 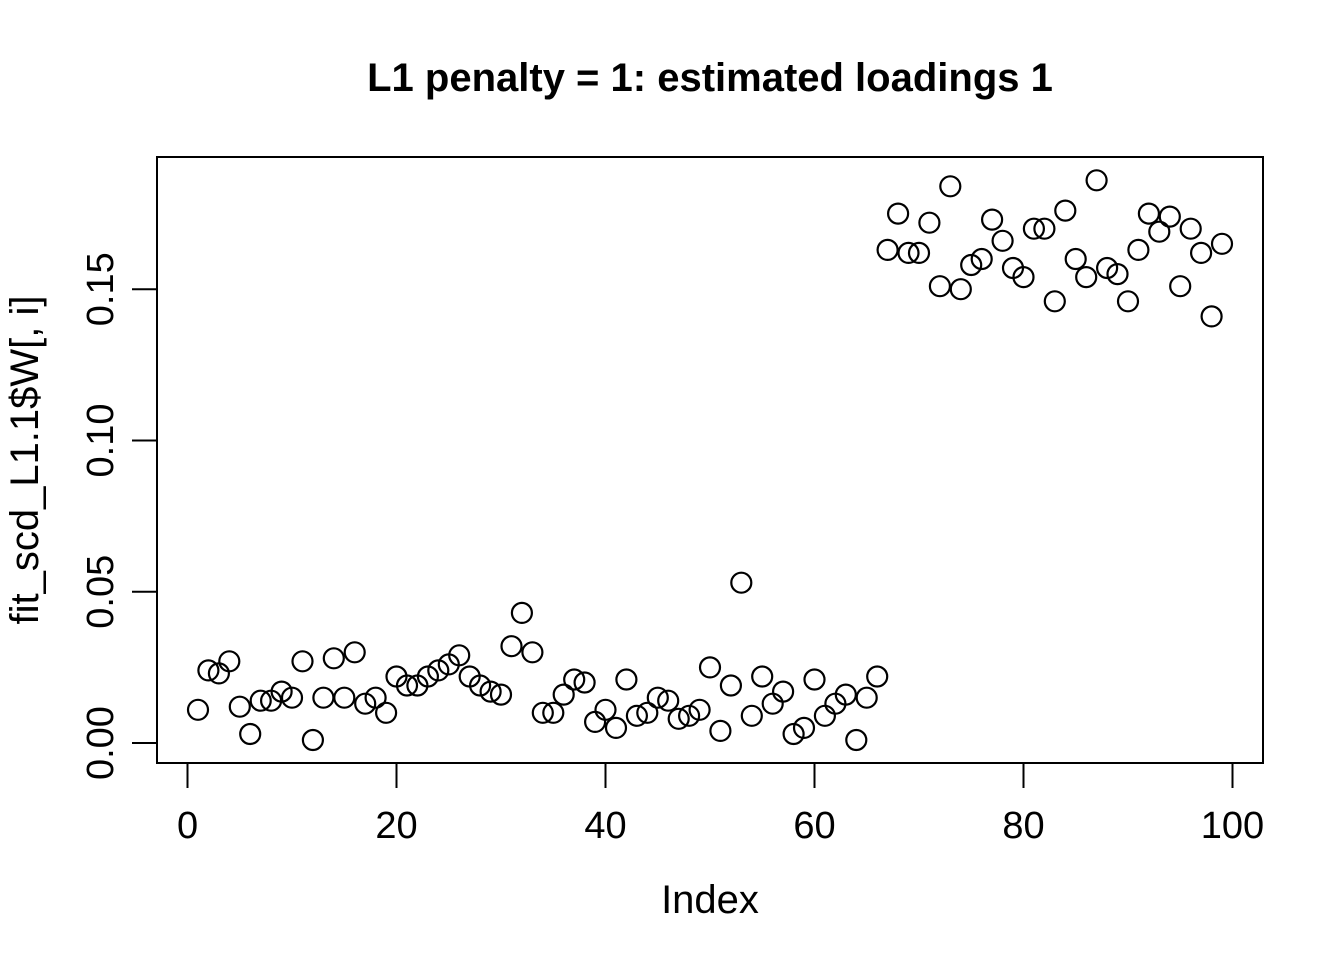 What do you see at coordinates (101, 441) in the screenshot?
I see `y-axis-tick-label: 0.10` at bounding box center [101, 441].